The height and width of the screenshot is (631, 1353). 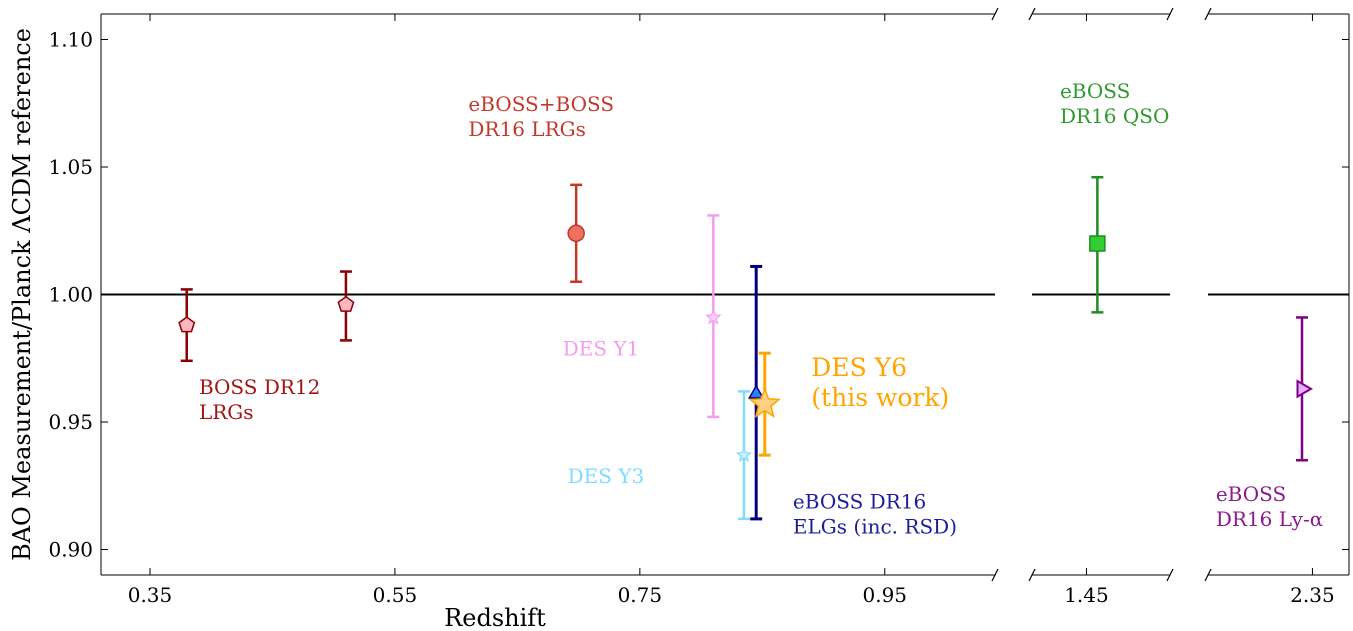 I want to click on annotation-line: BOSS DR12, so click(x=259, y=387).